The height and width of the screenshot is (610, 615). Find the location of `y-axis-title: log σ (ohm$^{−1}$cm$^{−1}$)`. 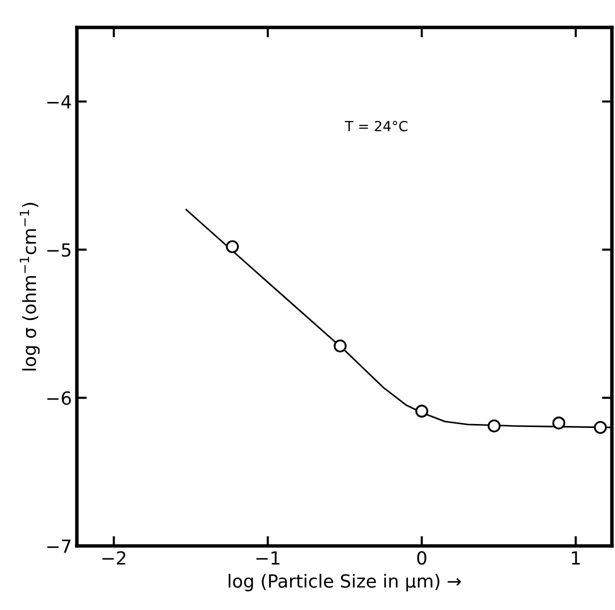

y-axis-title: log σ (ohm$^{−1}$cm$^{−1}$) is located at coordinates (30, 286).